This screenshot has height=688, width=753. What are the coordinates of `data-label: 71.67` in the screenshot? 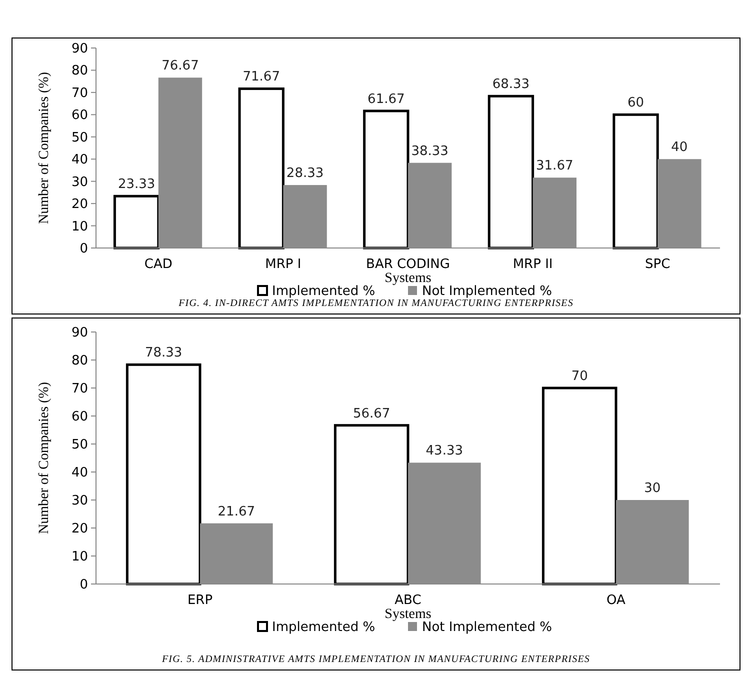 It's located at (261, 77).